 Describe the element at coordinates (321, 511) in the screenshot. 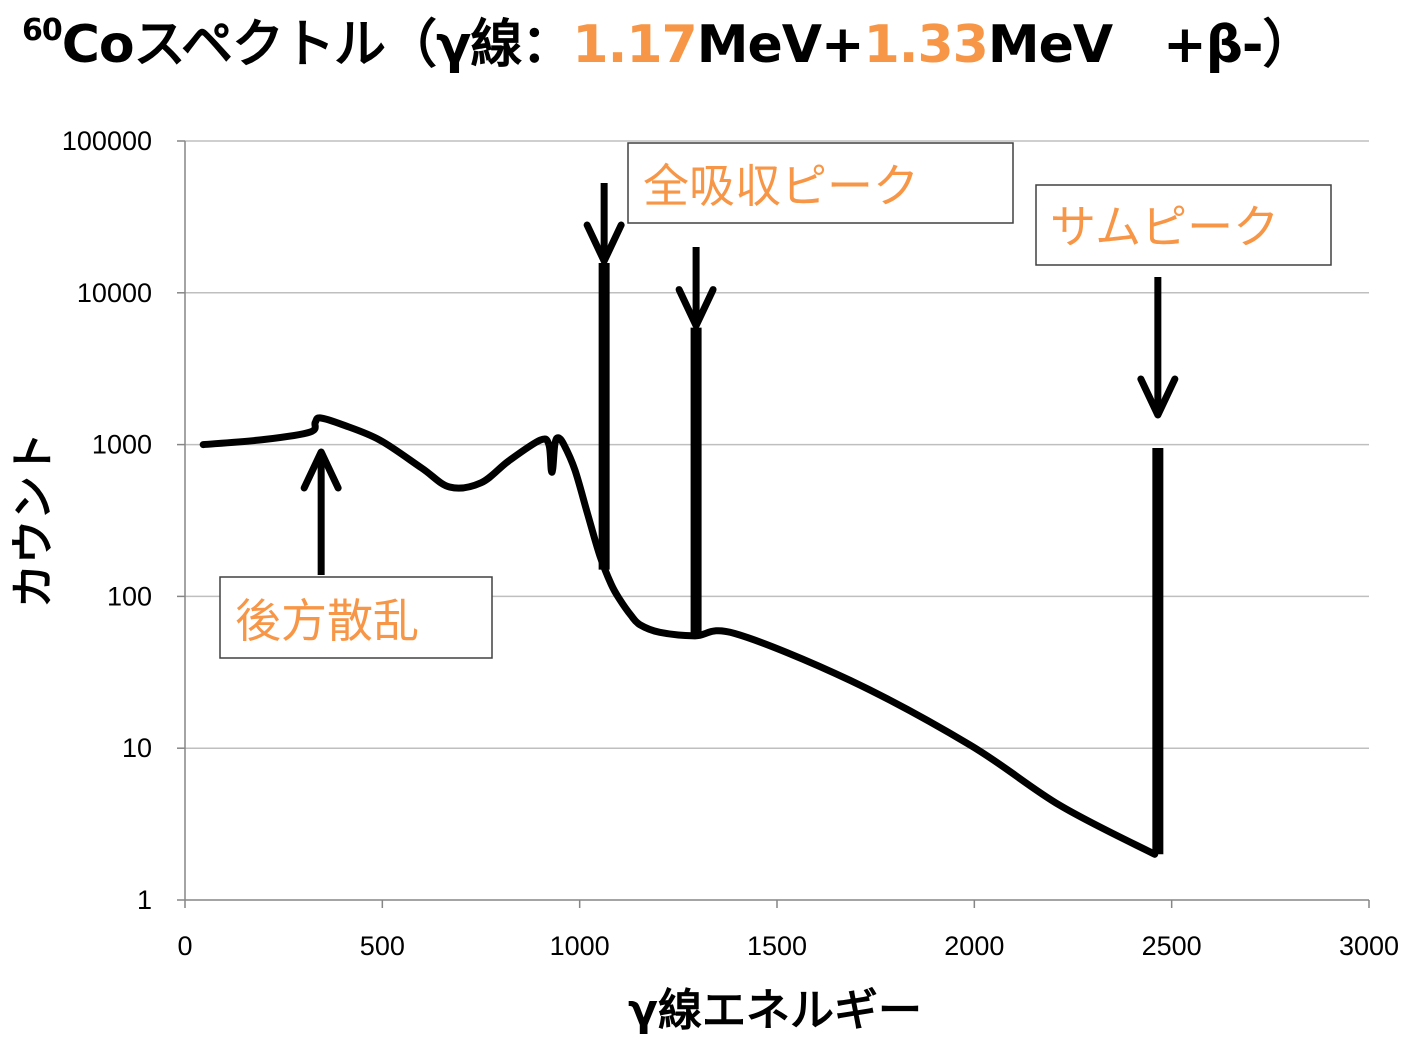

I see `arrow-up-icon` at that location.